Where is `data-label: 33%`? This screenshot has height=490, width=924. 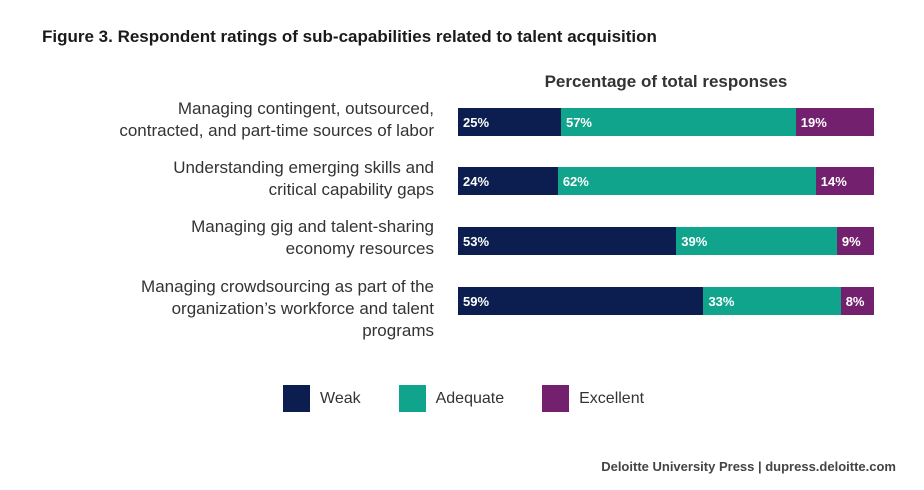
data-label: 33% is located at coordinates (721, 301).